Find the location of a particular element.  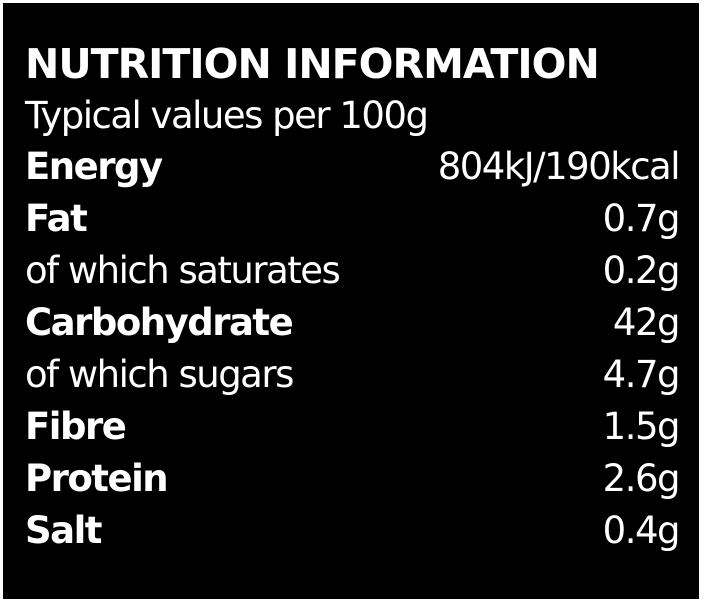

subtitle: Typical values per 100g is located at coordinates (227, 115).